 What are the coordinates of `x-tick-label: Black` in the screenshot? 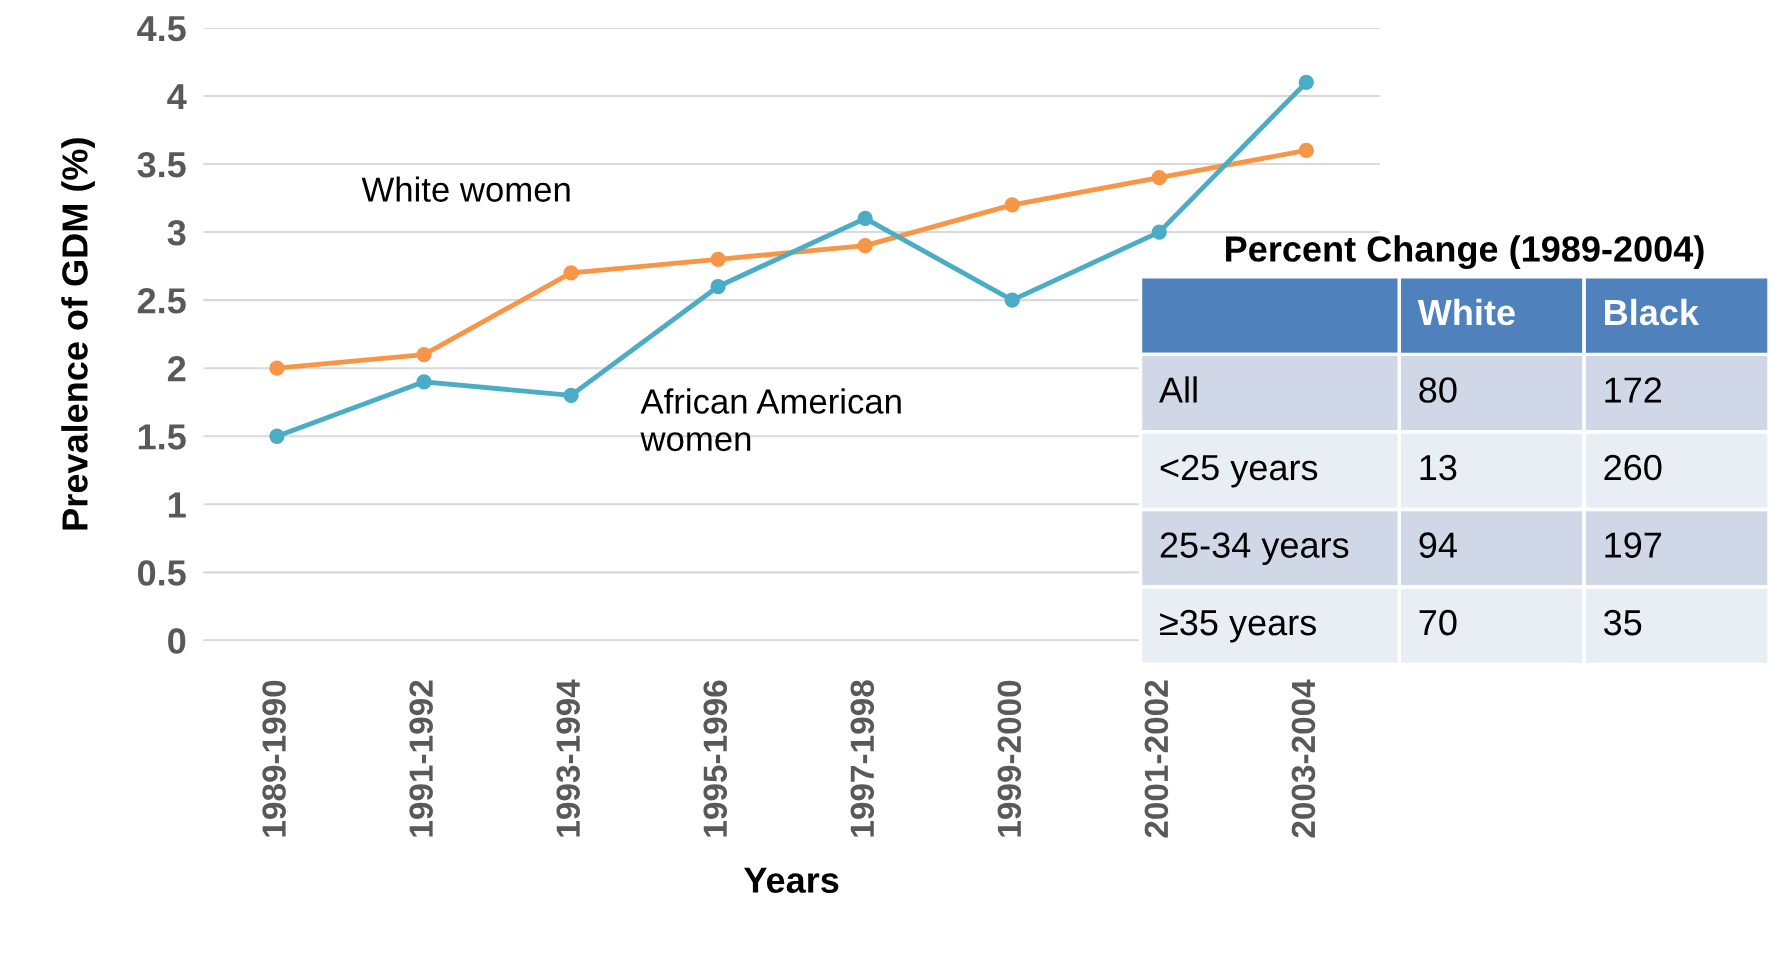 It's located at (1652, 312).